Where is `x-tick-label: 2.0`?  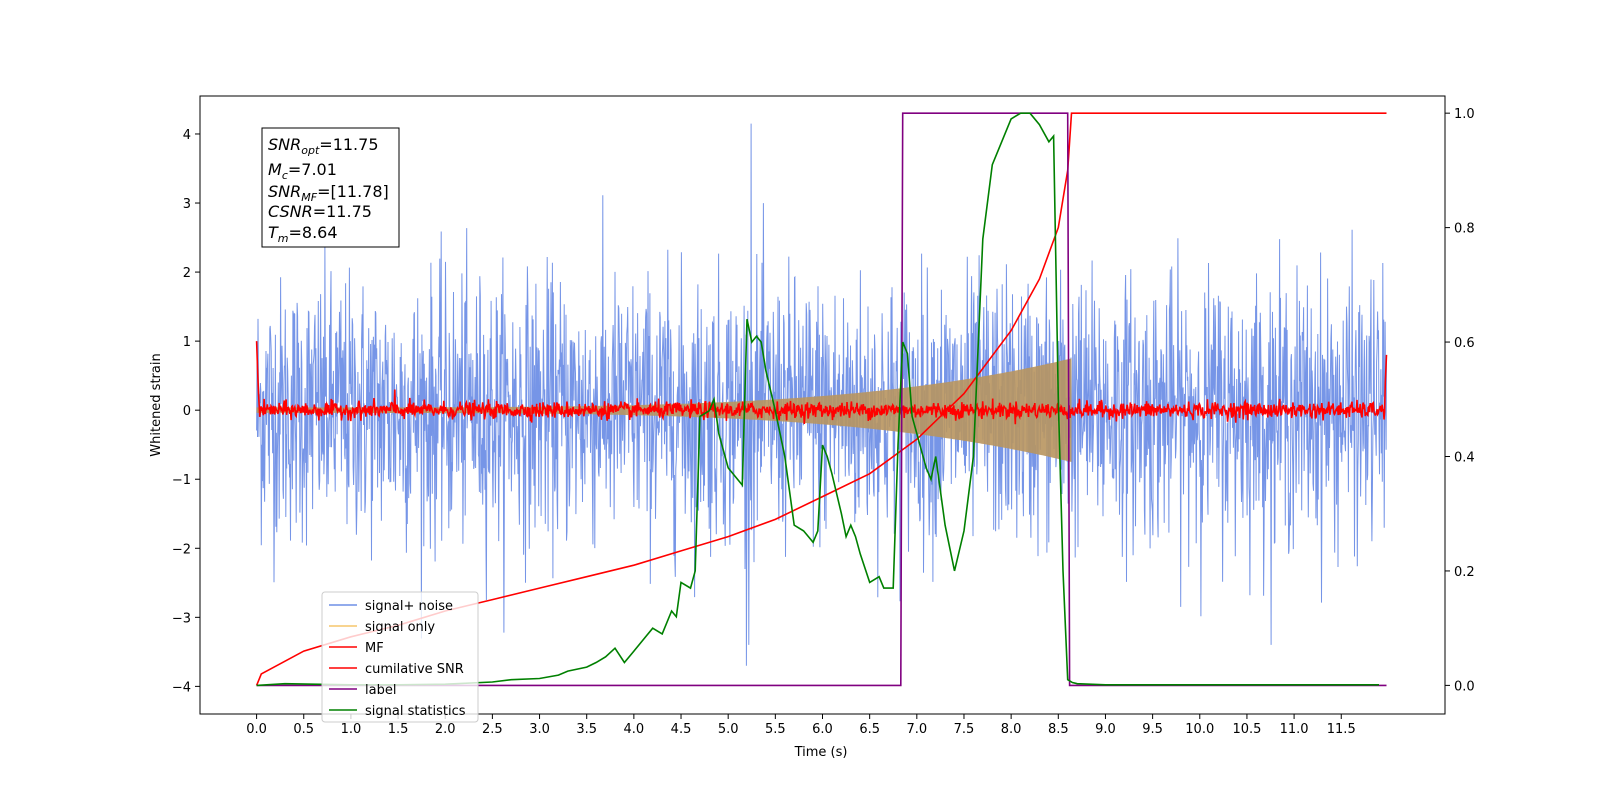
x-tick-label: 2.0 is located at coordinates (445, 729).